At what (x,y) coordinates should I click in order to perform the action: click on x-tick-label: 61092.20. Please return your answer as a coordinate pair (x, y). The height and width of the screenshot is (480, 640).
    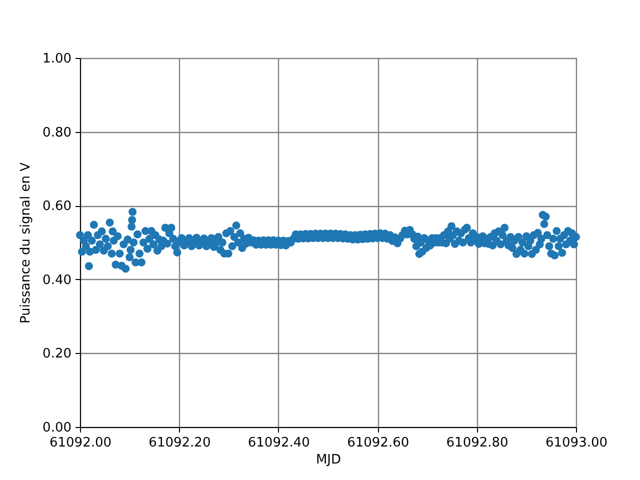
    Looking at the image, I should click on (179, 443).